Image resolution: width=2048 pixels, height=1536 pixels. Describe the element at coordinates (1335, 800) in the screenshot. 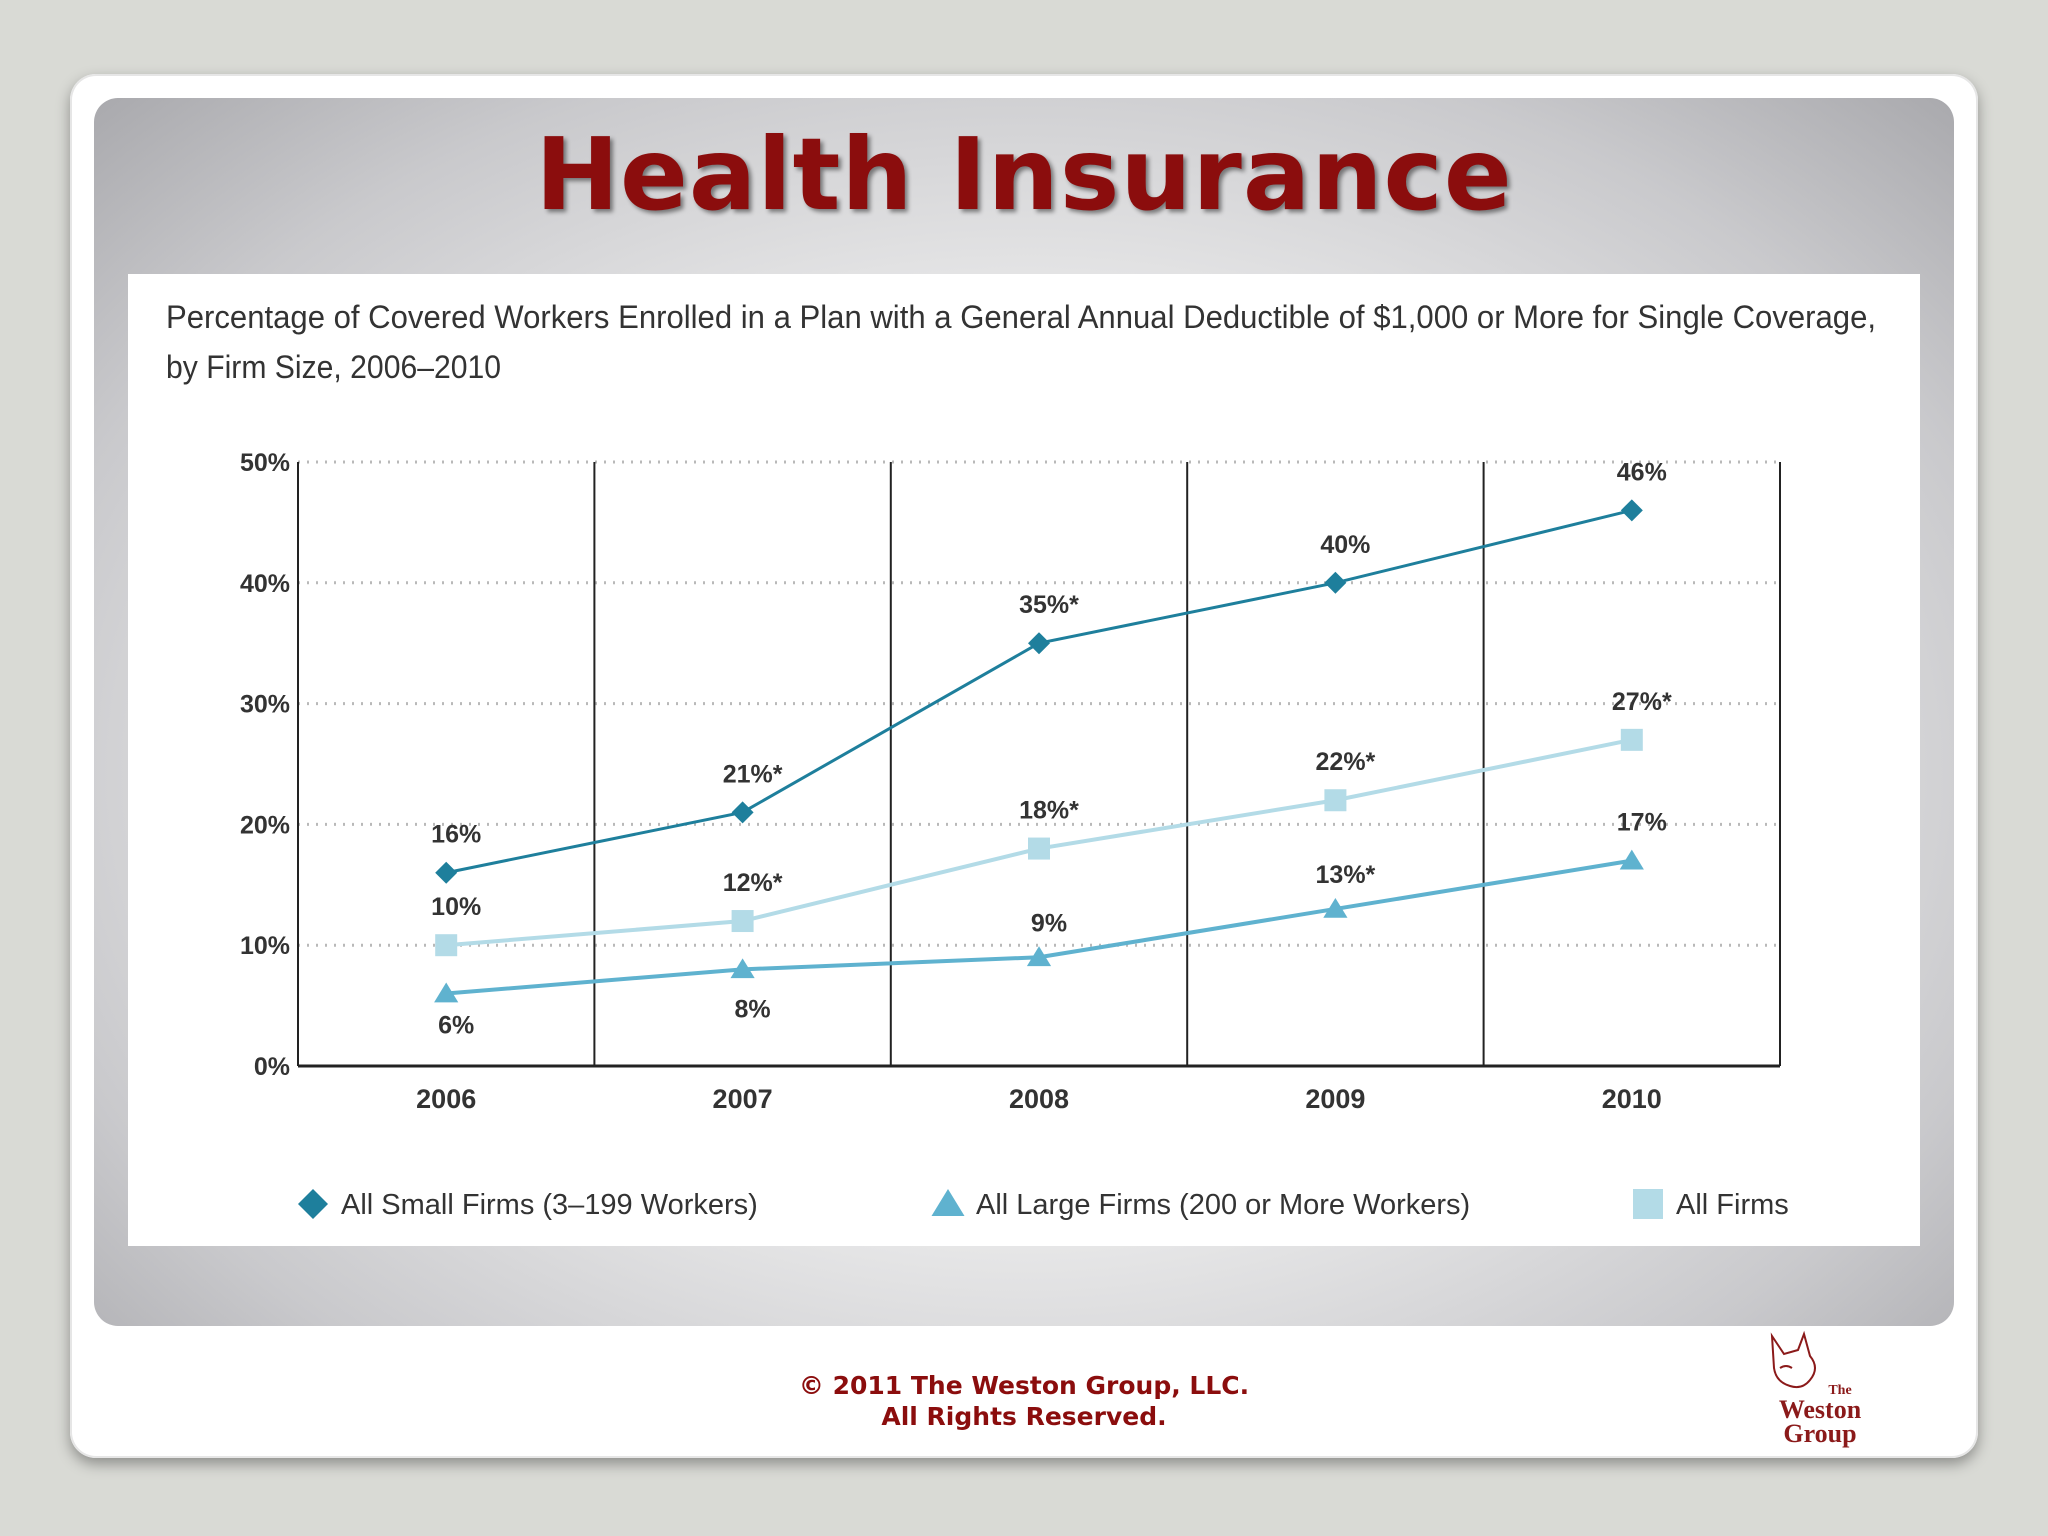

I see `series-2-point-2009` at that location.